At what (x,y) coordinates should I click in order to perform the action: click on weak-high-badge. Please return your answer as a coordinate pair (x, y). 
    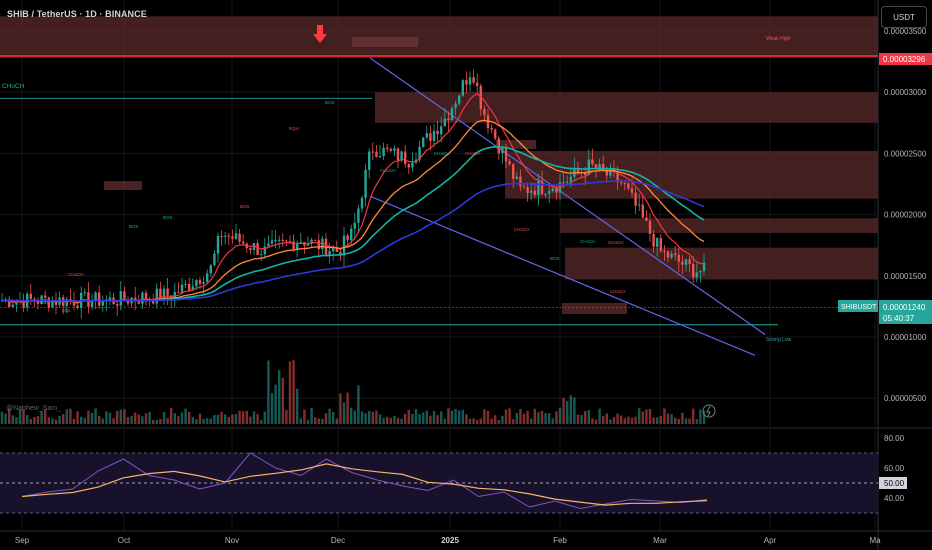
    Looking at the image, I should click on (905, 59).